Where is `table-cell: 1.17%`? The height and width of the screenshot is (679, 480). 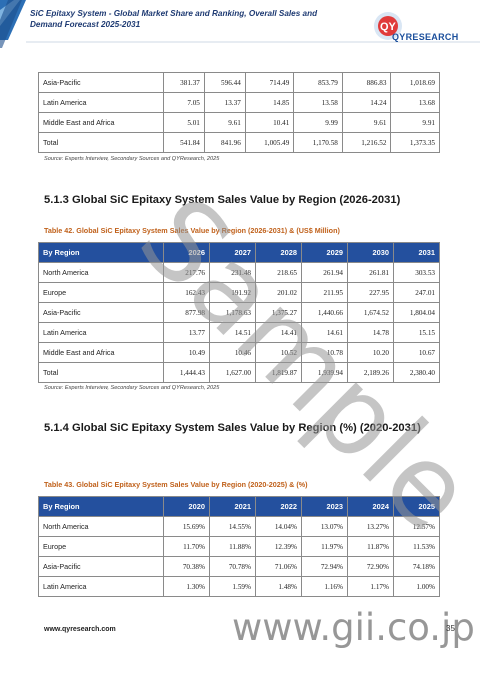
table-cell: 1.17% is located at coordinates (370, 586).